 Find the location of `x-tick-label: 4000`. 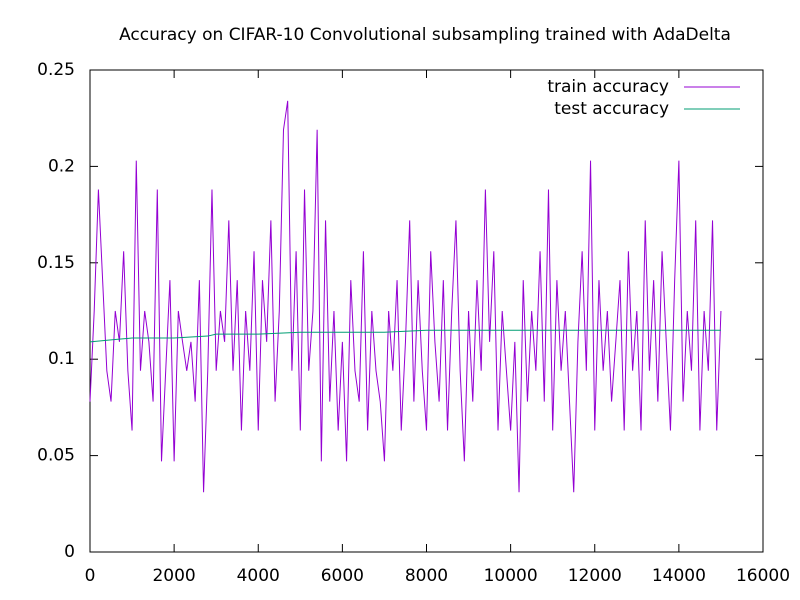

x-tick-label: 4000 is located at coordinates (258, 576).